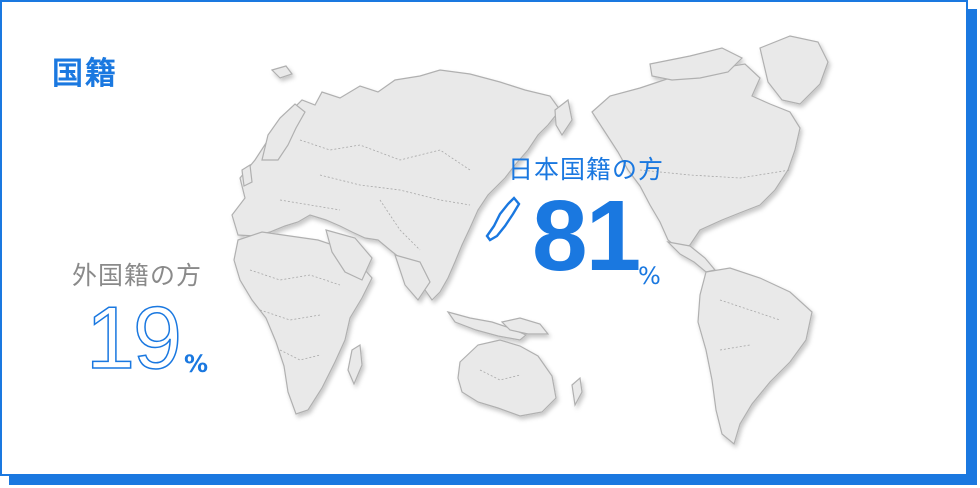  What do you see at coordinates (355, 364) in the screenshot?
I see `madagascar` at bounding box center [355, 364].